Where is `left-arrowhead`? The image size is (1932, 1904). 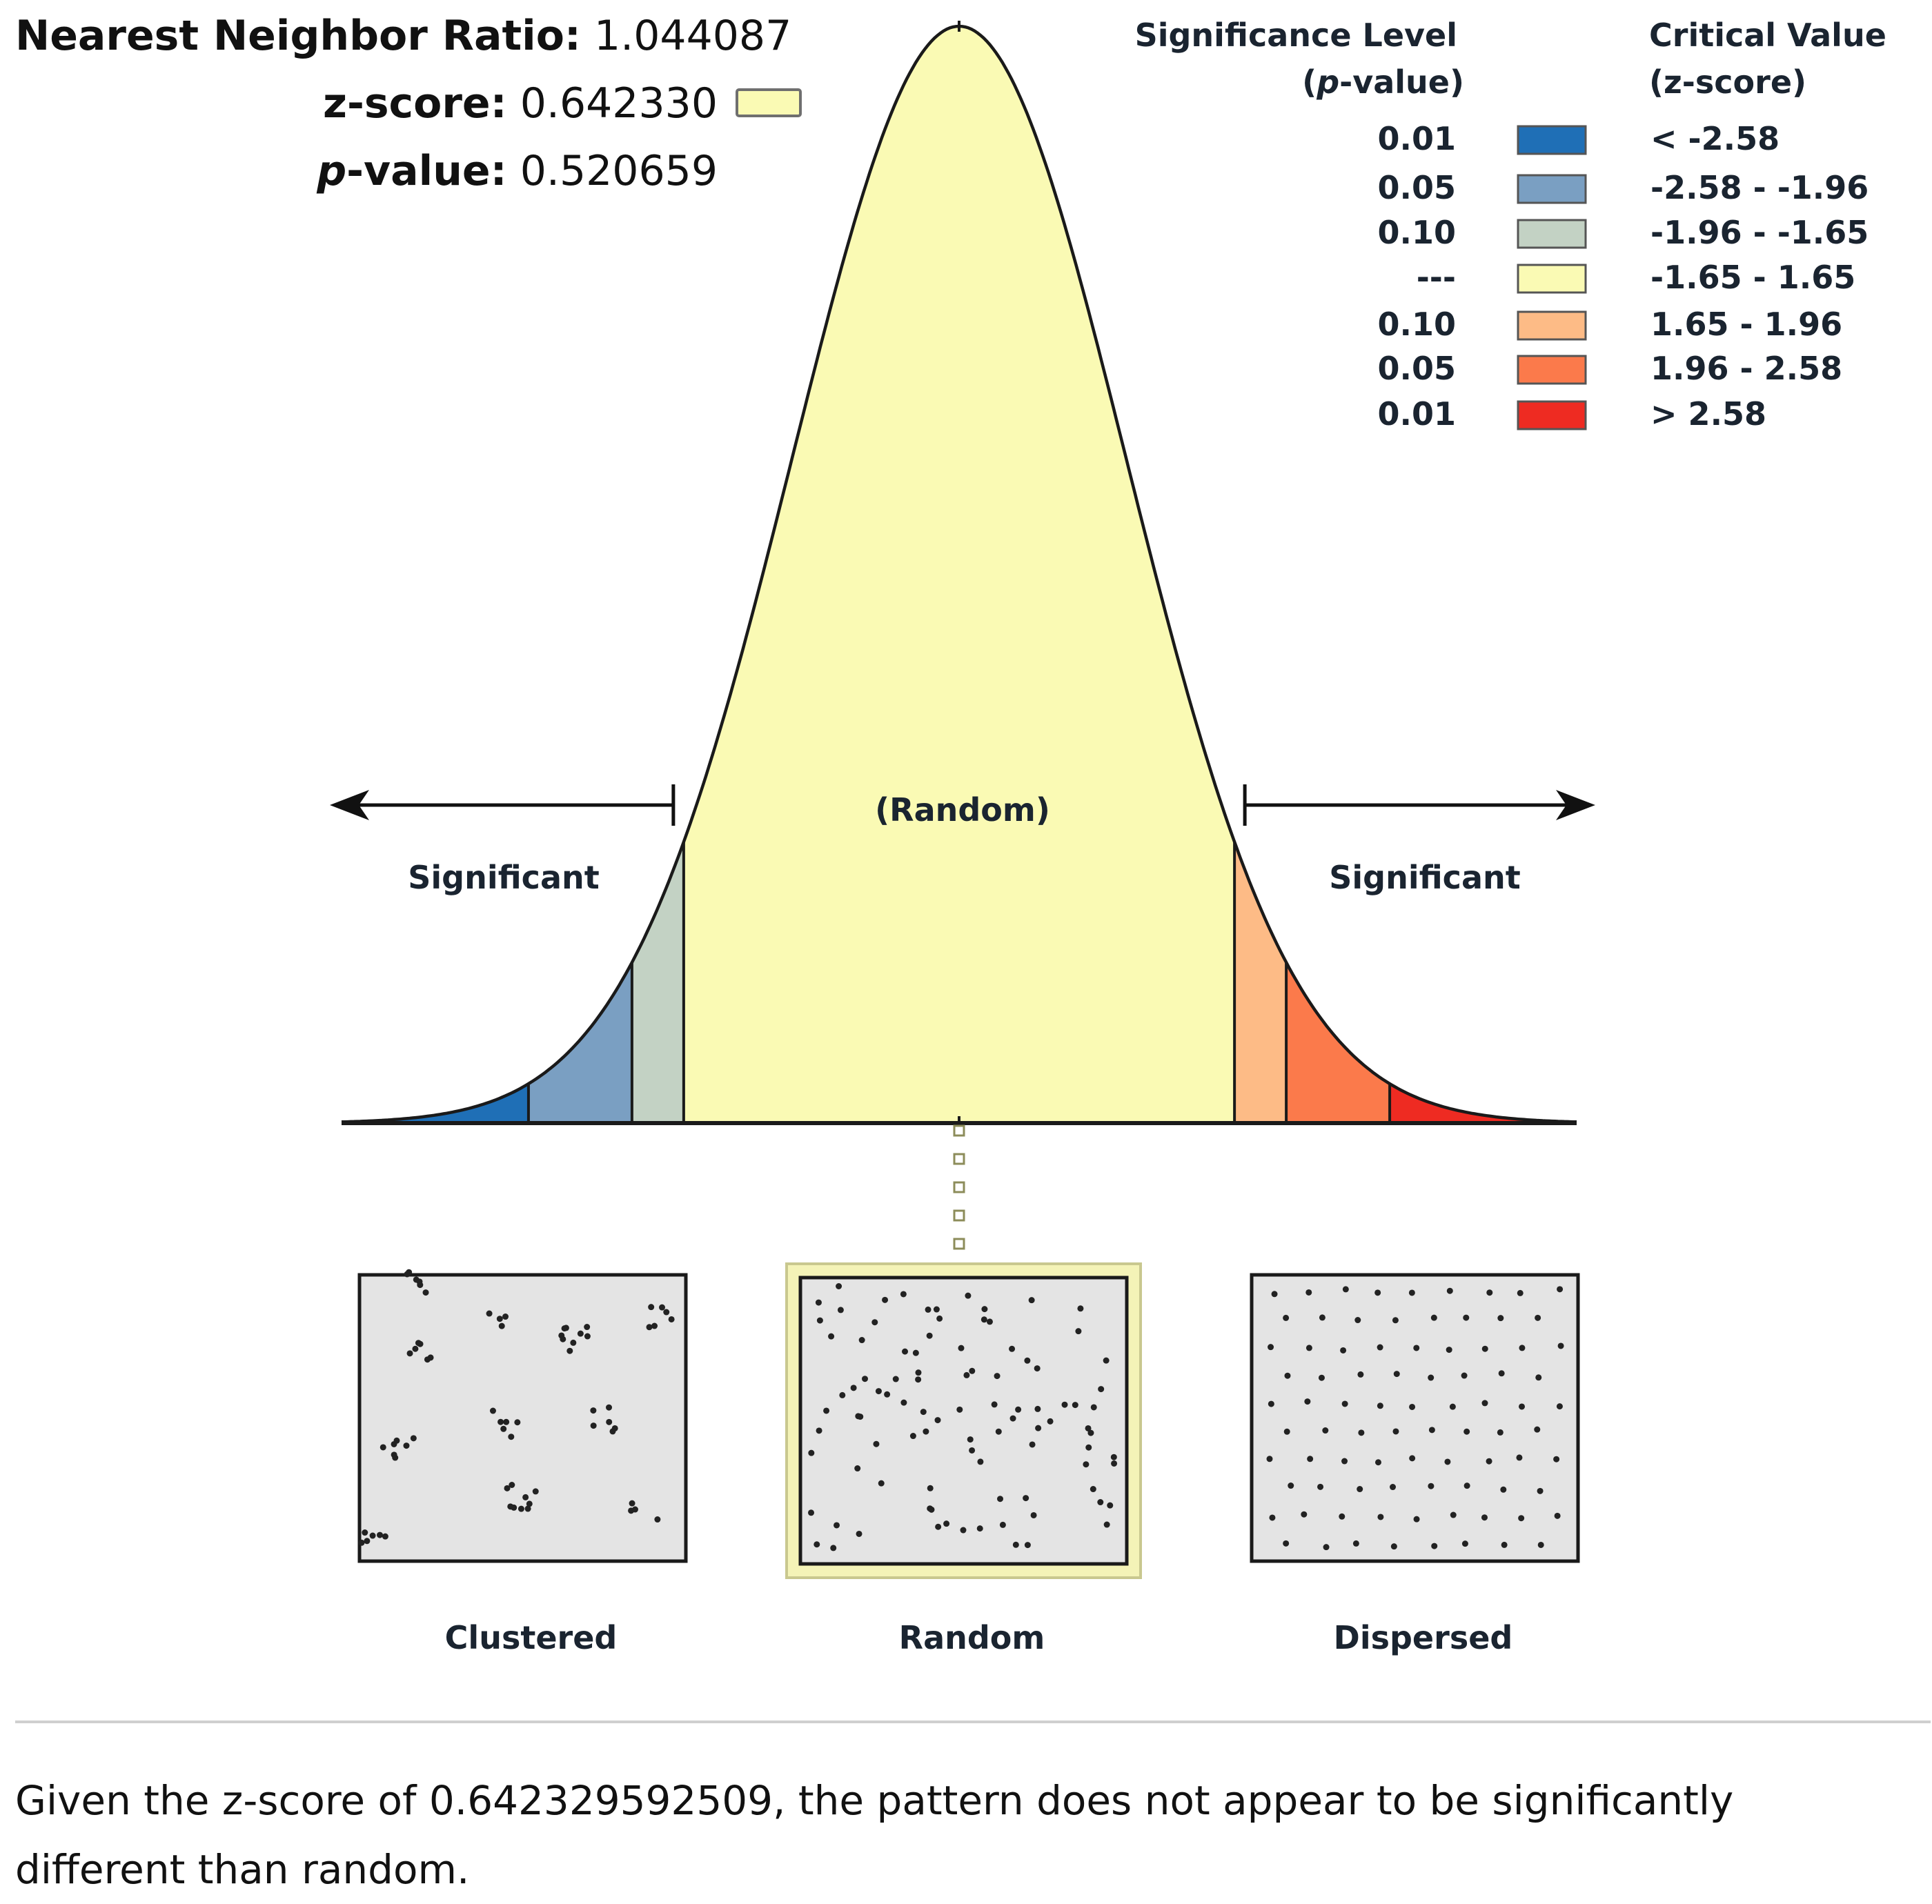 left-arrowhead is located at coordinates (349, 805).